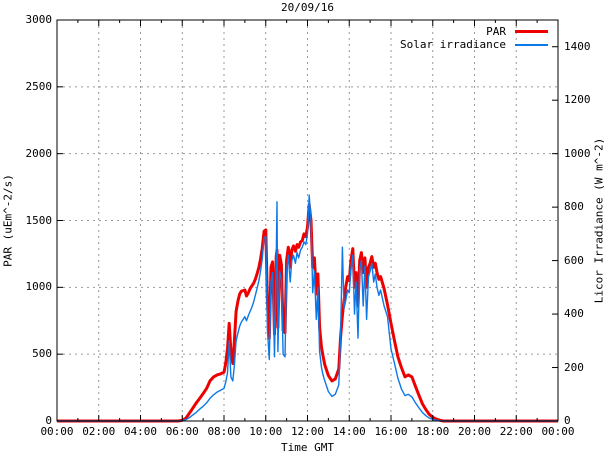 This screenshot has width=610, height=459. Describe the element at coordinates (39, 220) in the screenshot. I see `y-left-tick-label: 1500` at that location.